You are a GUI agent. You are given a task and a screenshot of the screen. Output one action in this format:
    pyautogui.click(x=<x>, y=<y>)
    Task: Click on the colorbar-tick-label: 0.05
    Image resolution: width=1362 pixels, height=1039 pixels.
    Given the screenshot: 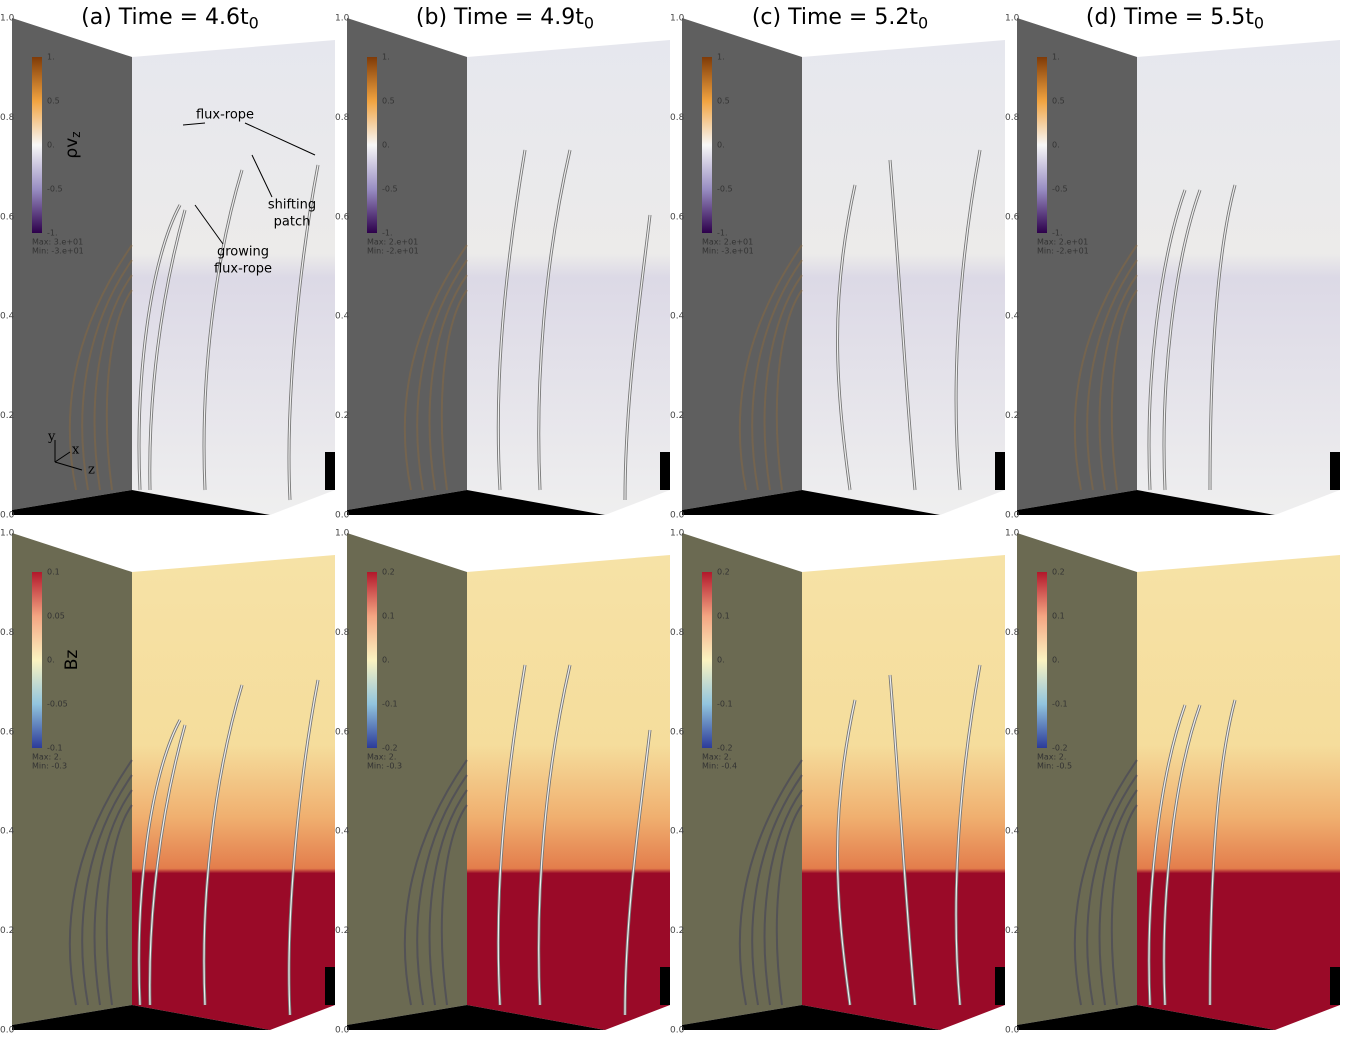 What is the action you would take?
    pyautogui.click(x=56, y=616)
    